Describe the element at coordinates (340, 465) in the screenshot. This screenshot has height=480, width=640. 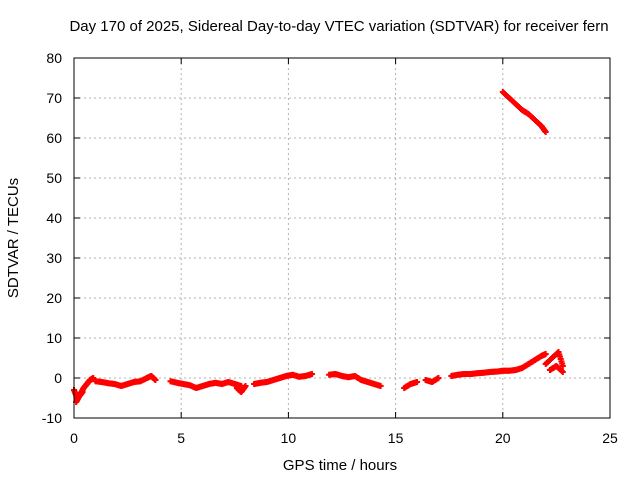
I see `x-axis-title: GPS time / hours` at that location.